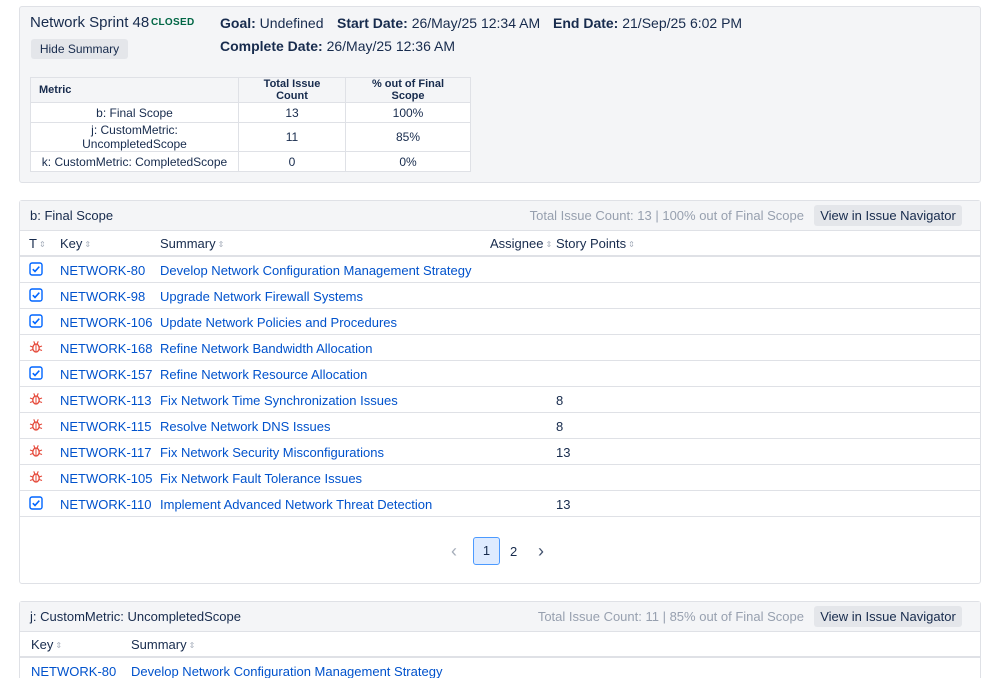  Describe the element at coordinates (272, 23) in the screenshot. I see `goal: Goal: Undefined` at that location.